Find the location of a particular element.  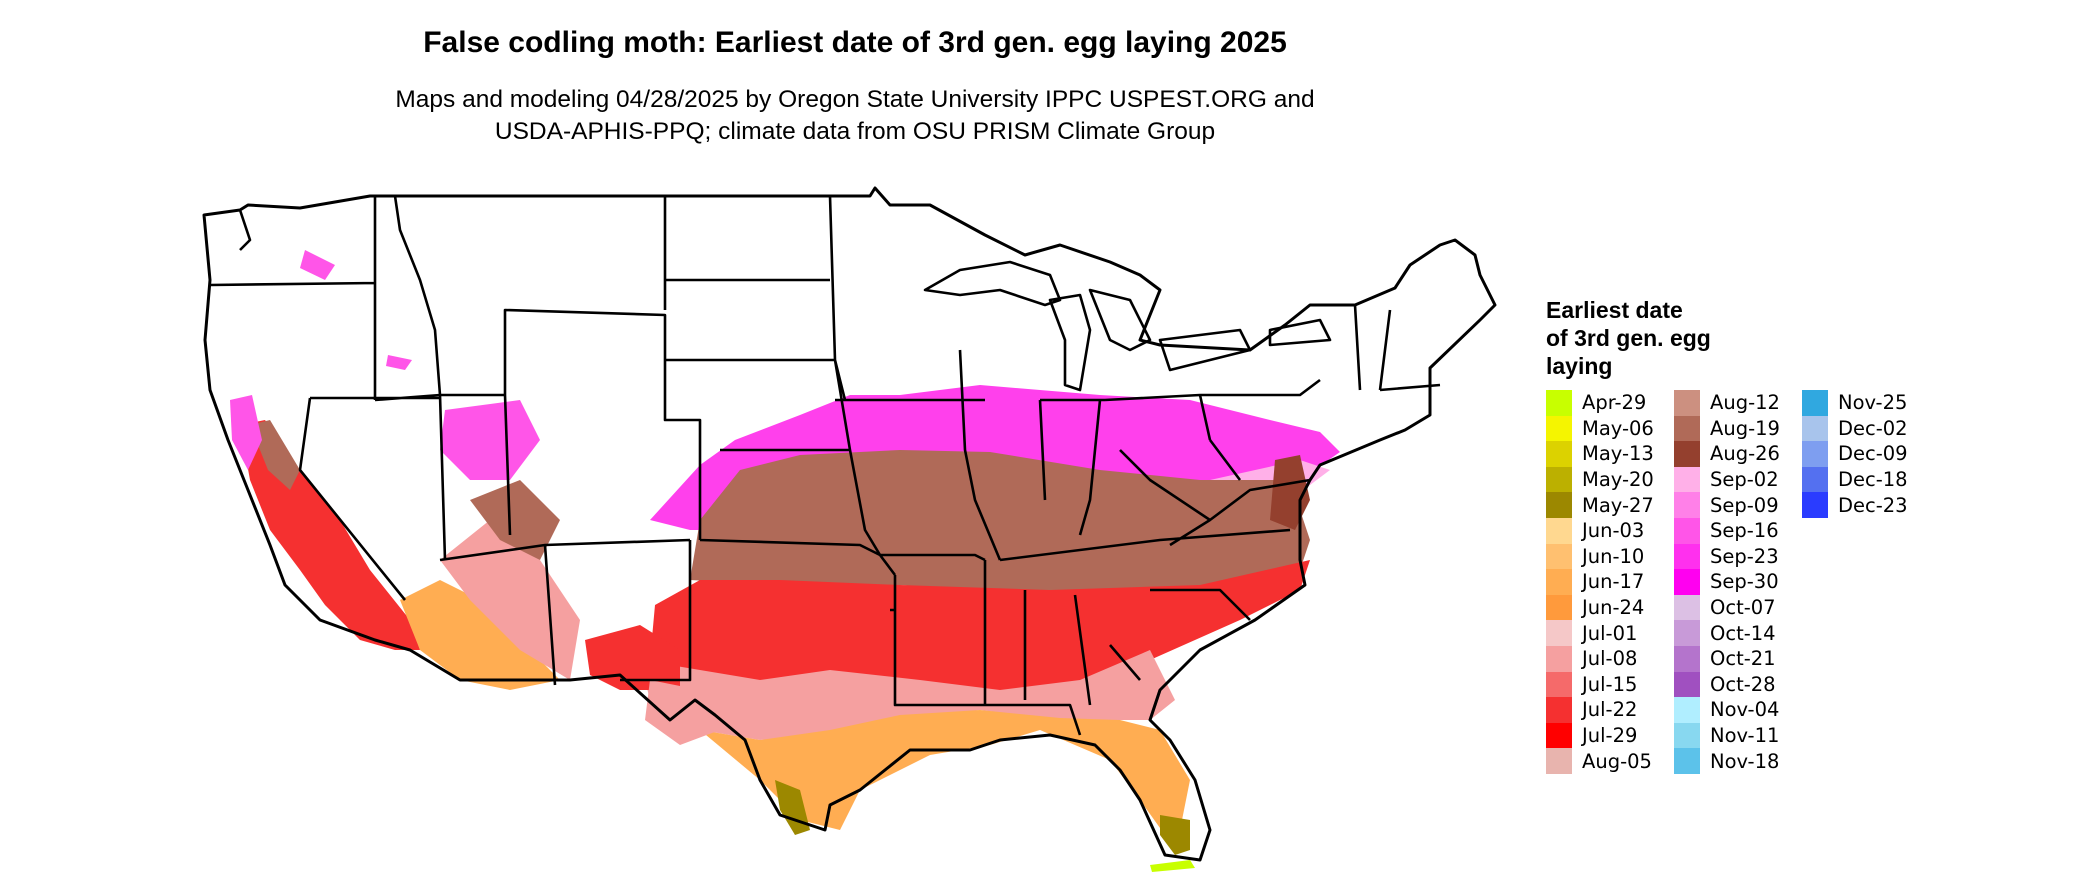

legend-item: May-27 is located at coordinates (1604, 505).